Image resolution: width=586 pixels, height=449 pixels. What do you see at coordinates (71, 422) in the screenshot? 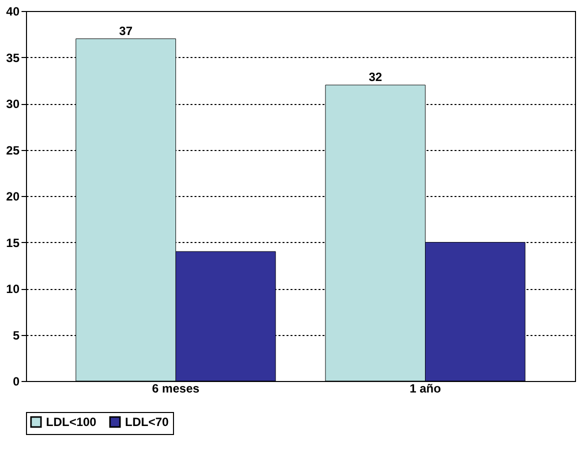
I see `legend-label: LDL<100` at bounding box center [71, 422].